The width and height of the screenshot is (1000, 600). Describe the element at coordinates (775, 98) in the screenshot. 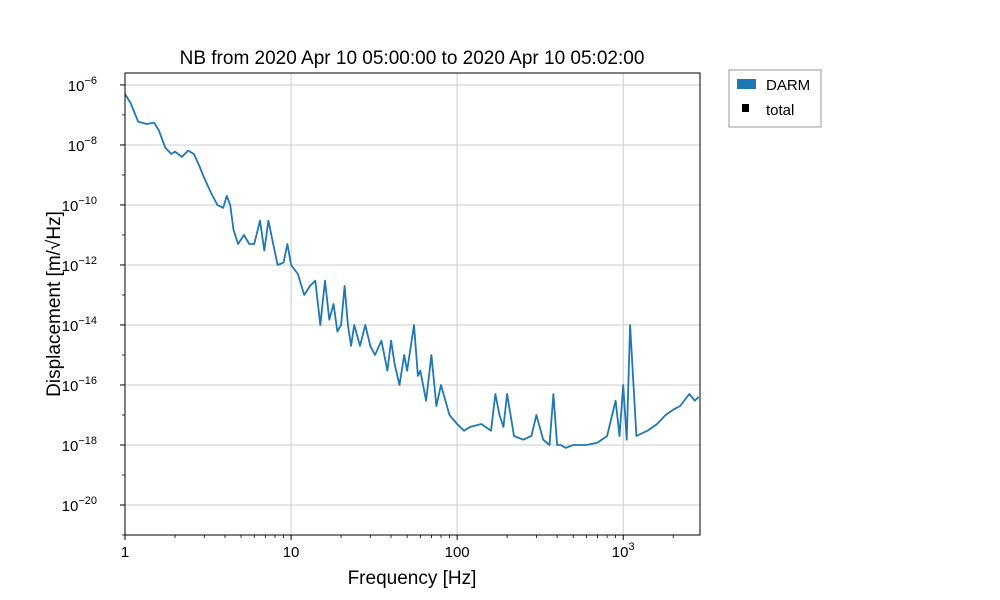

I see `legend: DARM total` at that location.